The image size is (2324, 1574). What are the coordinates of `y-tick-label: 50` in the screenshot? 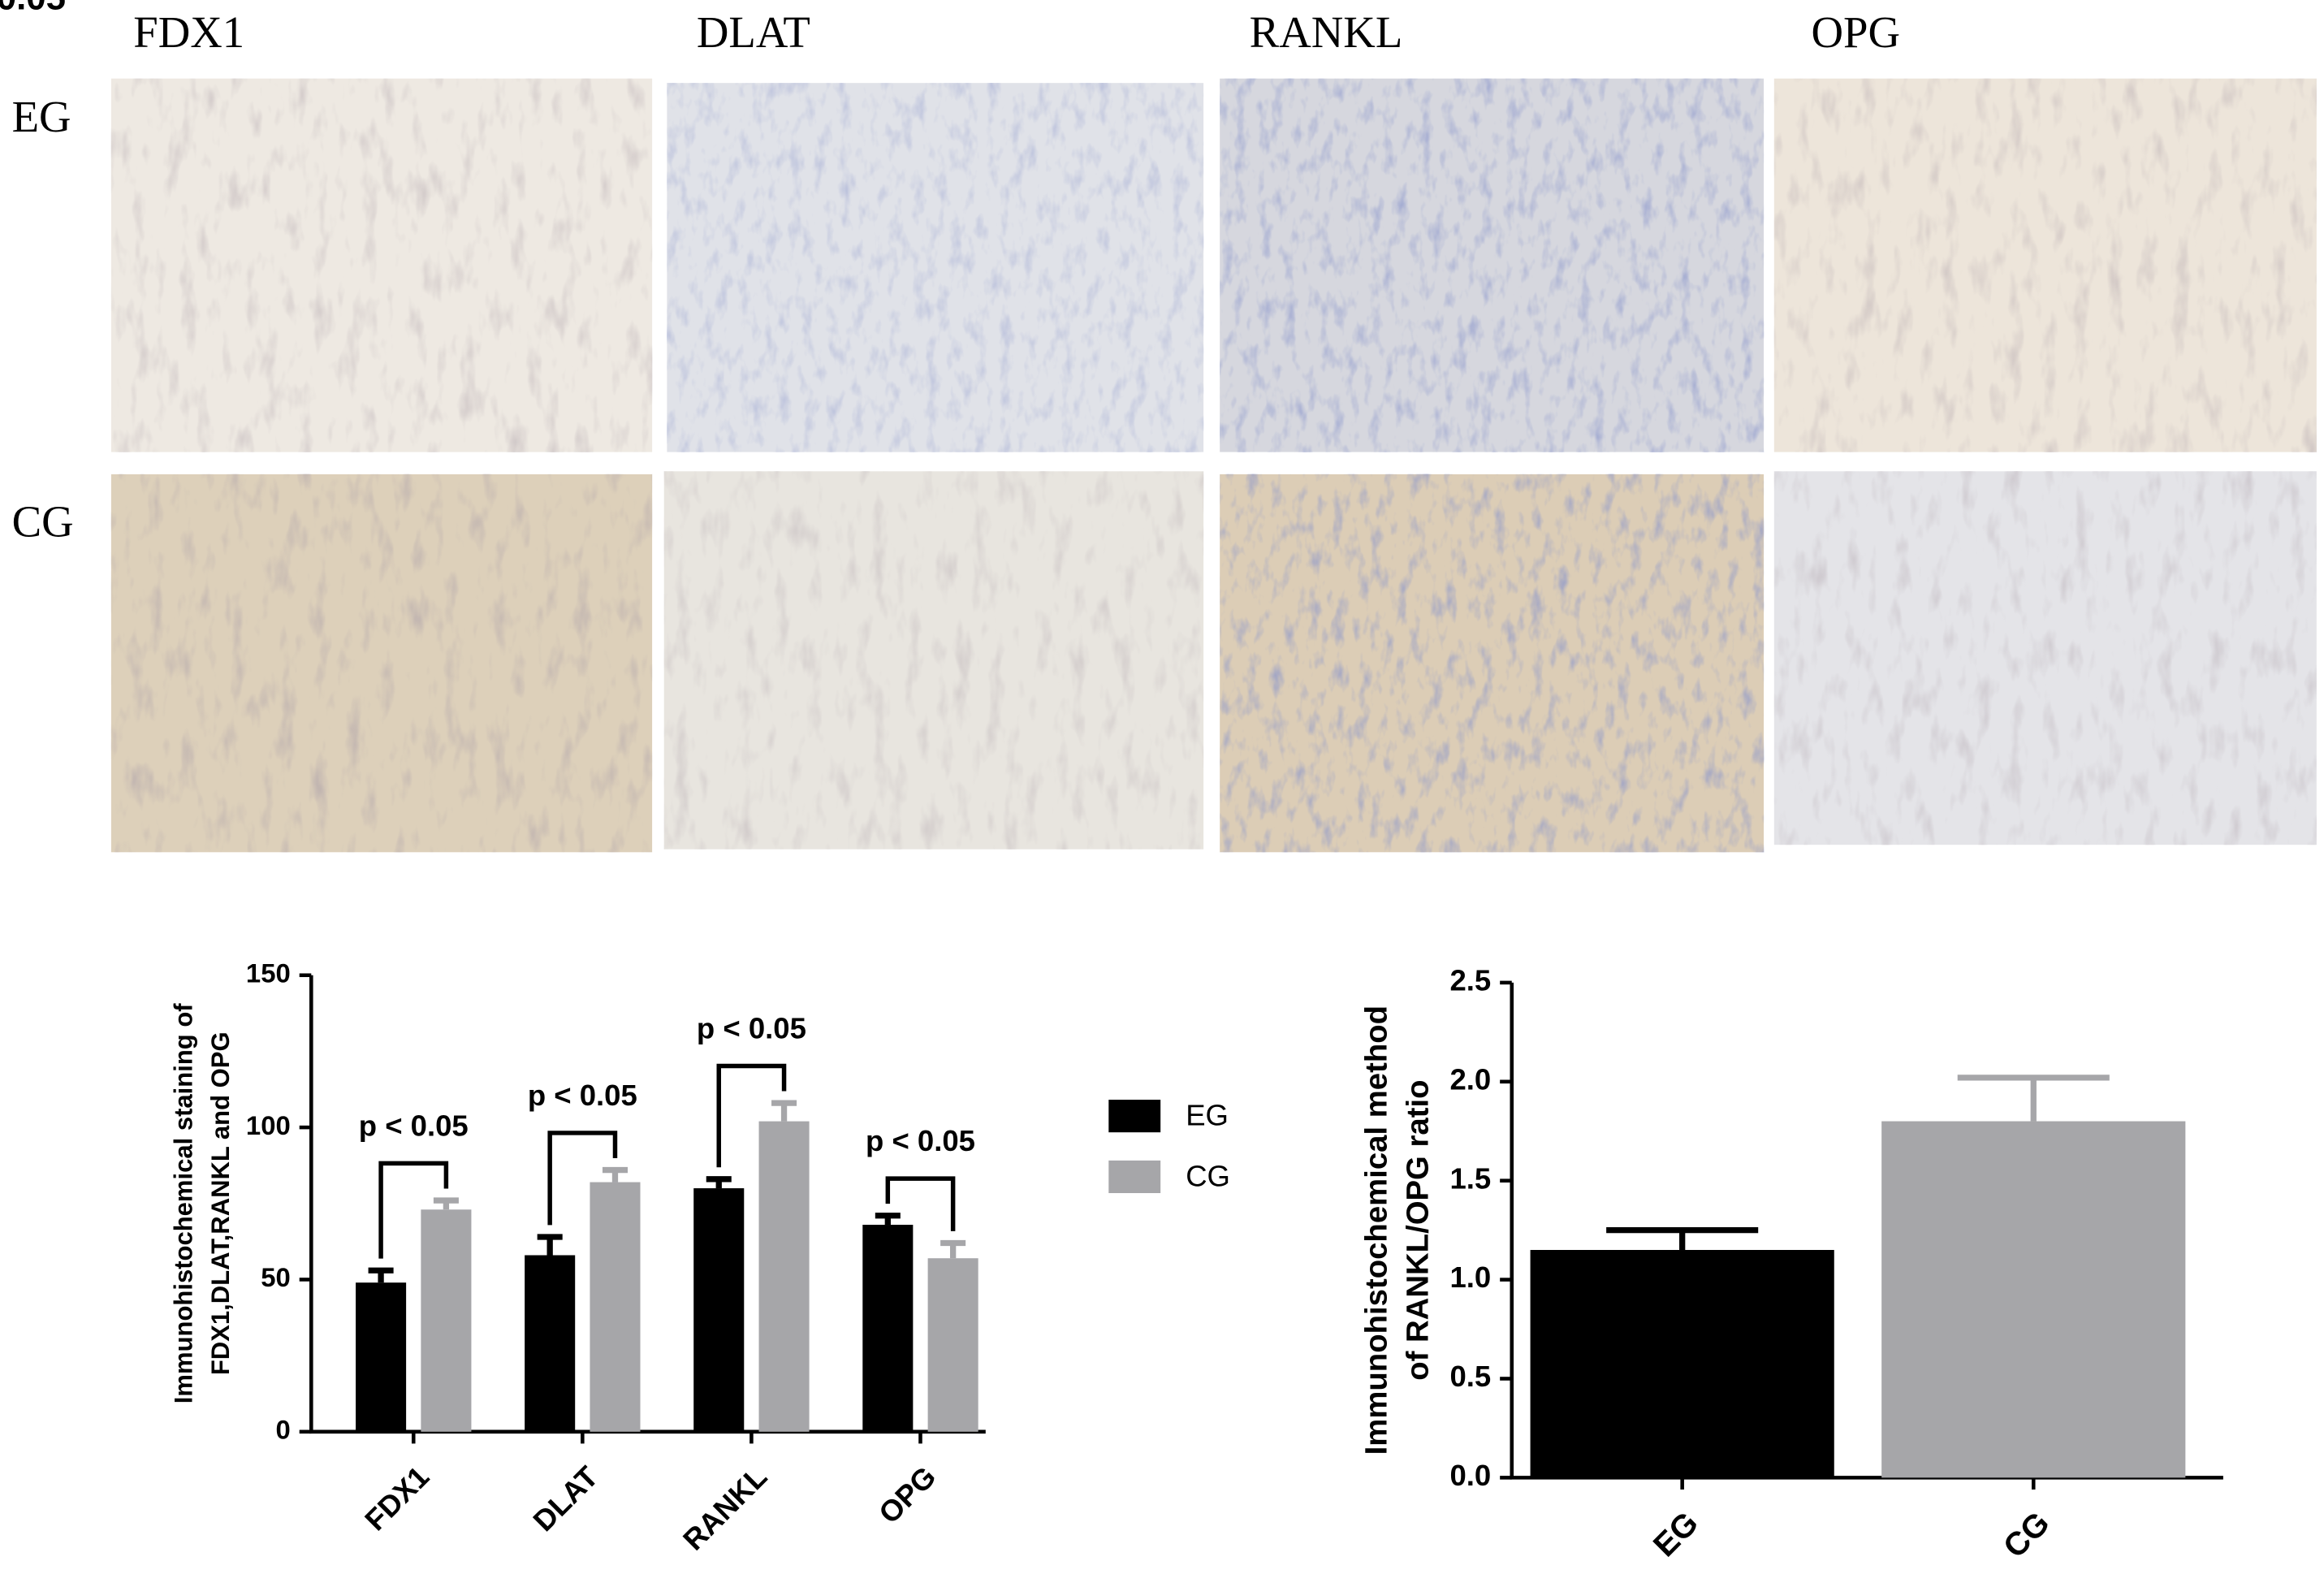 It's located at (276, 1277).